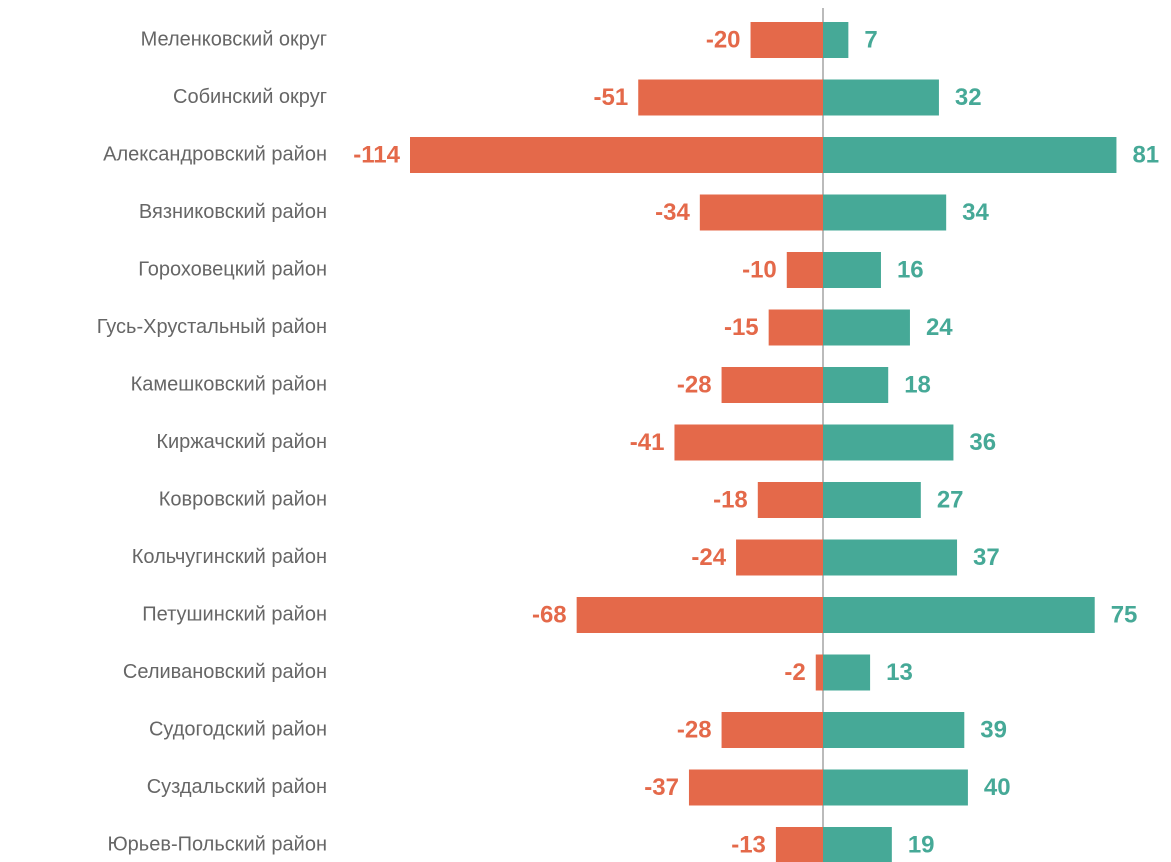 The width and height of the screenshot is (1171, 862). I want to click on category-label: Гусь-Хрустальный район, so click(212, 327).